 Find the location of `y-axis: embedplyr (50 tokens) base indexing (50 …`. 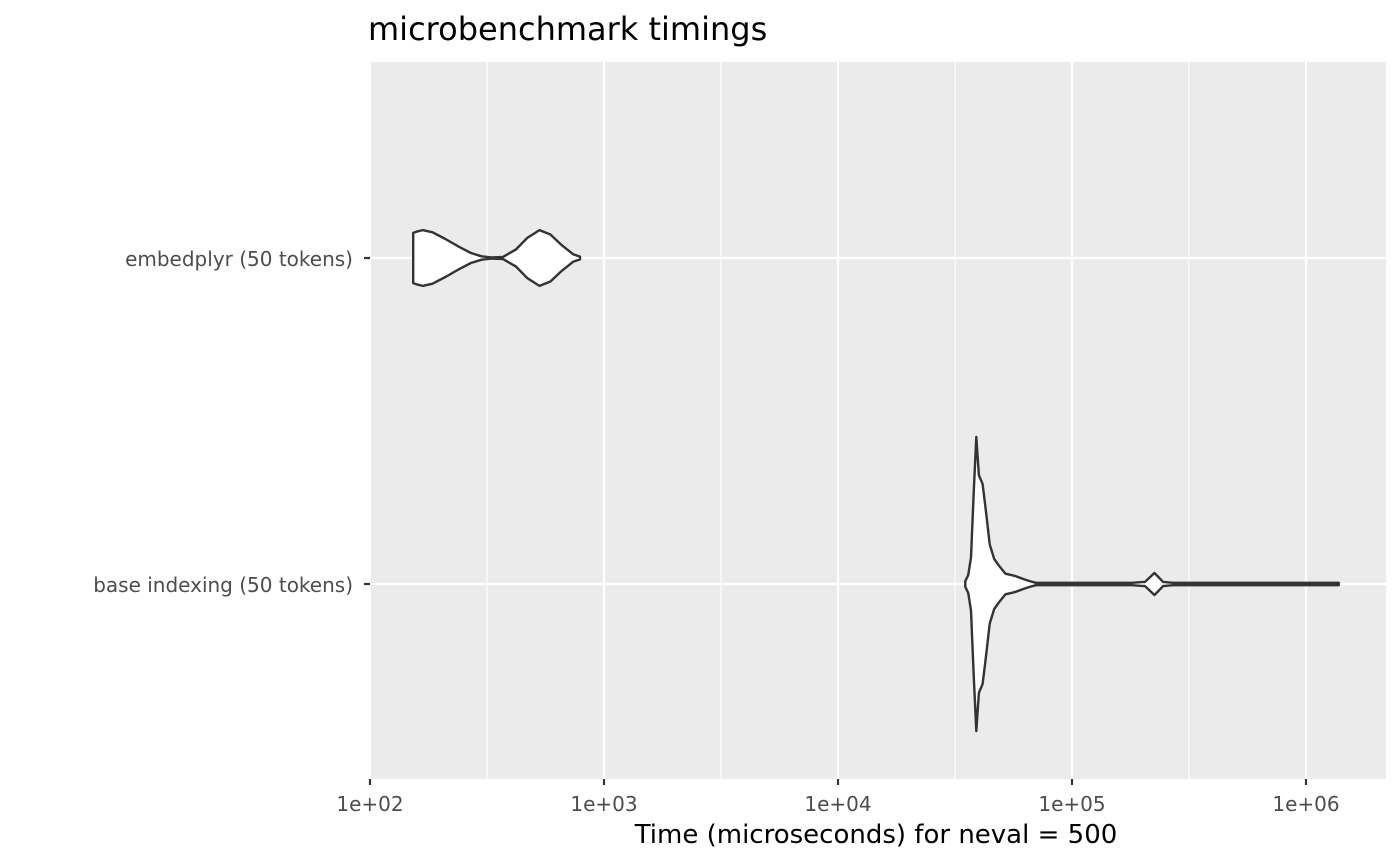

y-axis: embedplyr (50 tokens) base indexing (50 … is located at coordinates (223, 422).